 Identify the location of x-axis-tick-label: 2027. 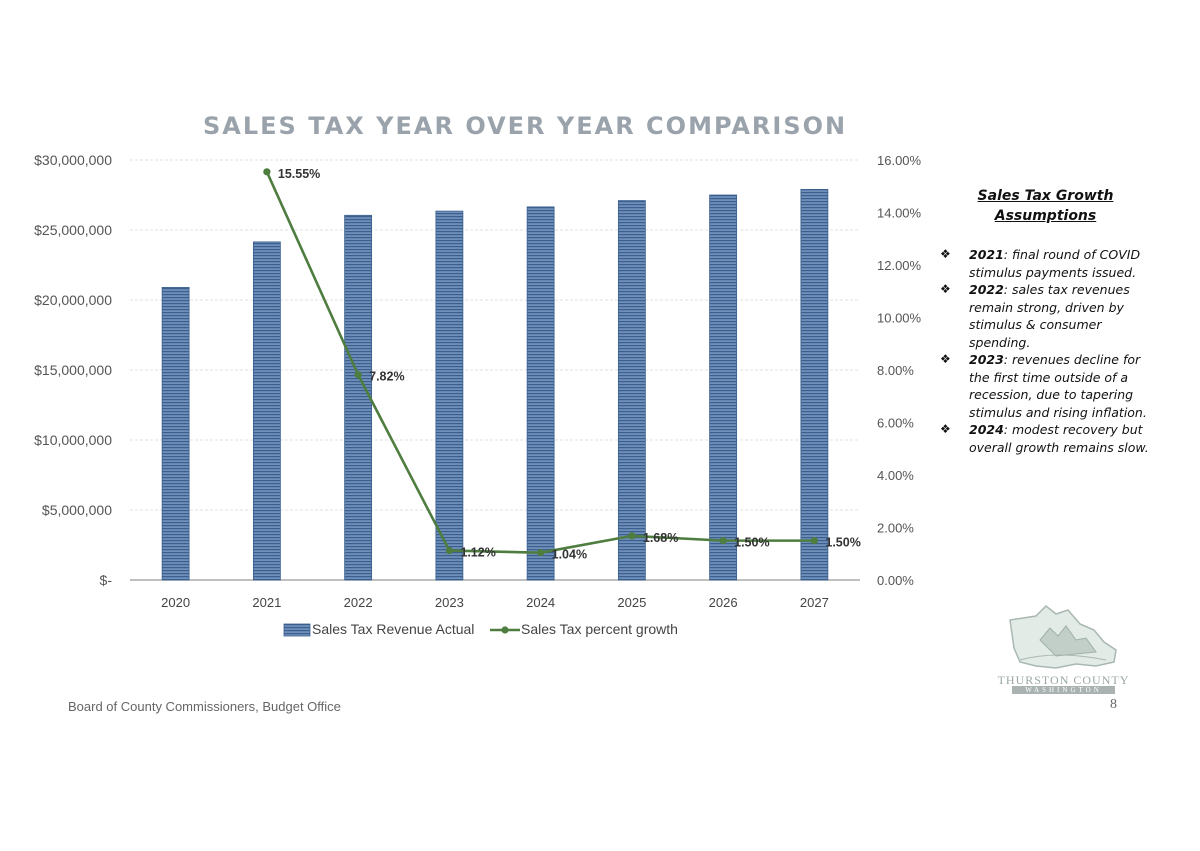
(814, 602).